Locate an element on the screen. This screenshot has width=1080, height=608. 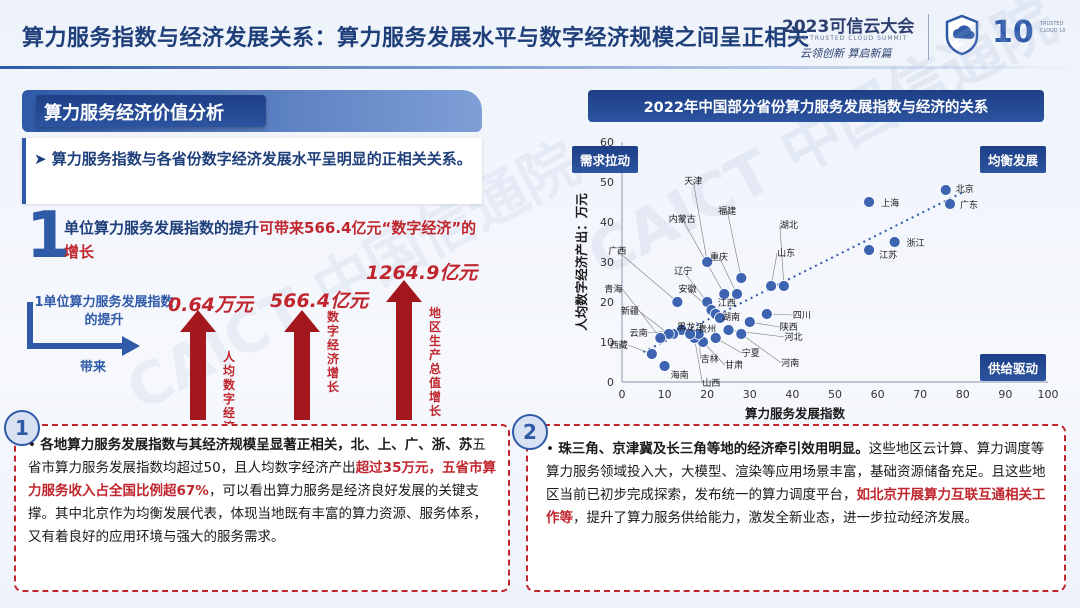
metric-label-digital-economy: 数字经济增长 is located at coordinates (332, 352).